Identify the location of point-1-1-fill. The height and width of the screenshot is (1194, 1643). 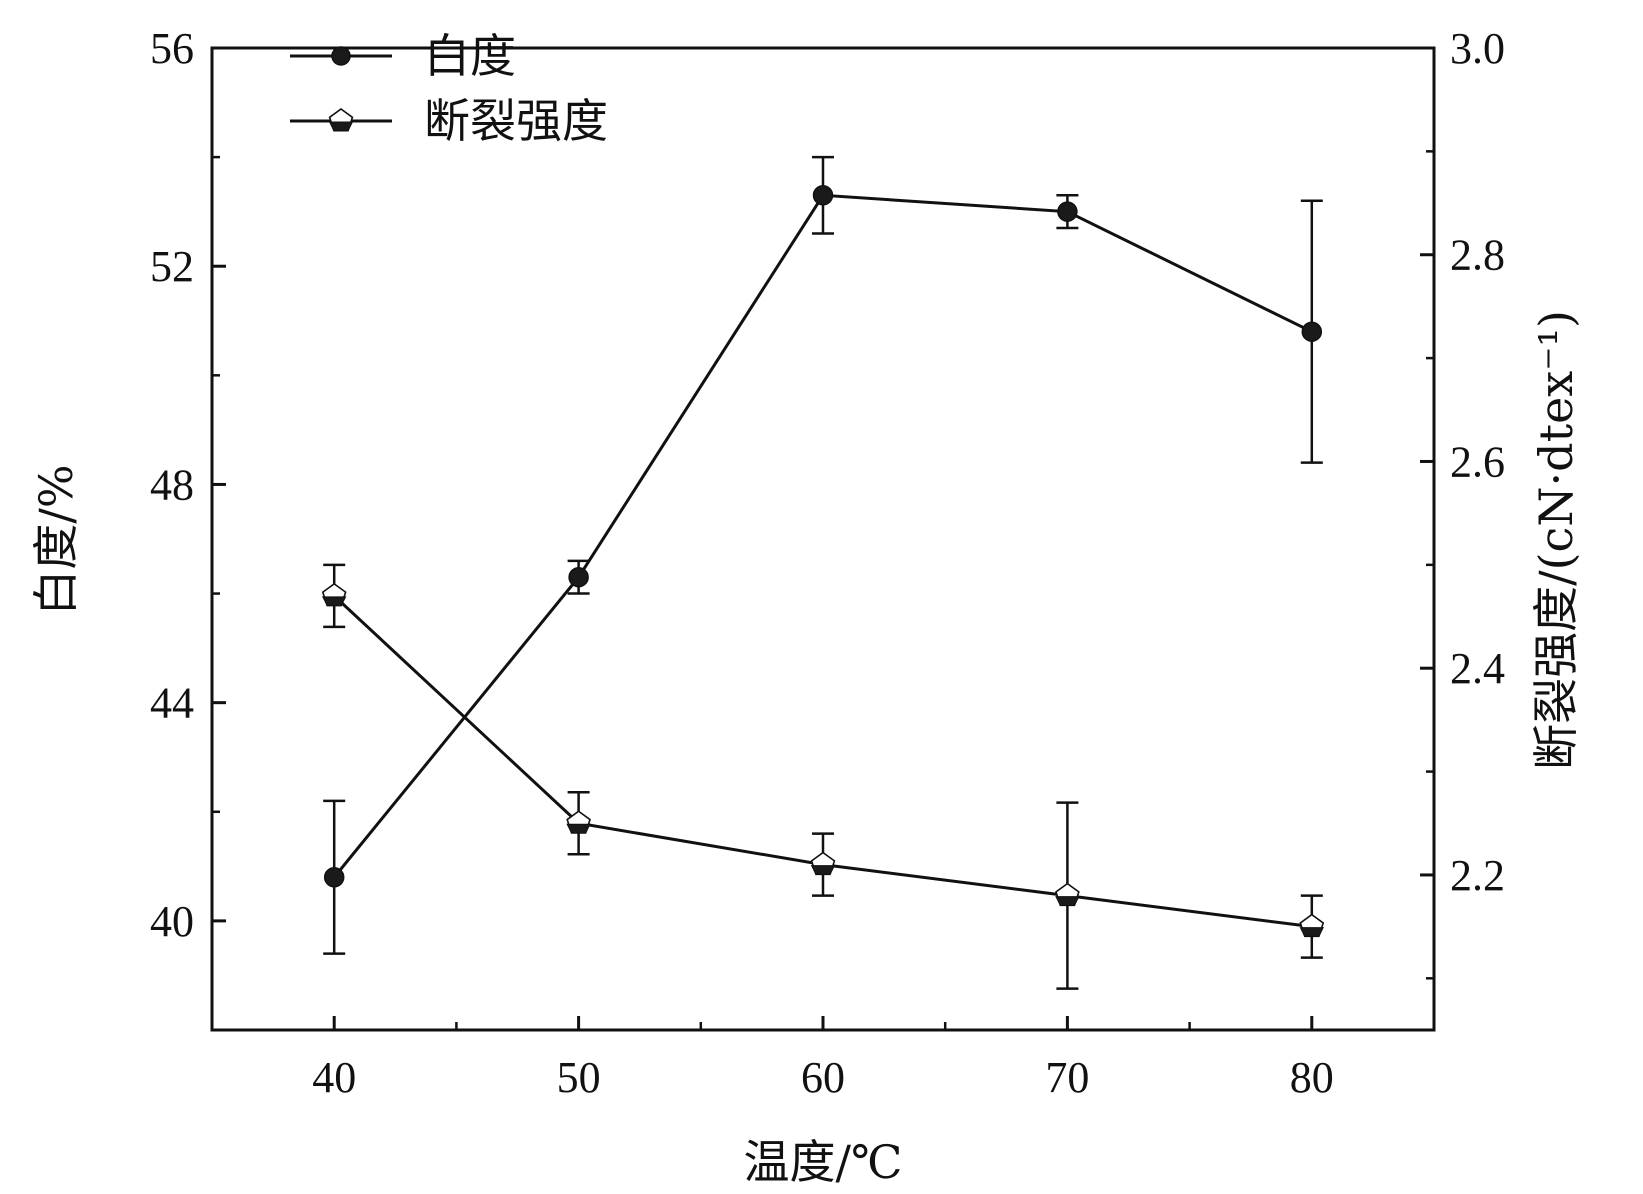
(578, 828).